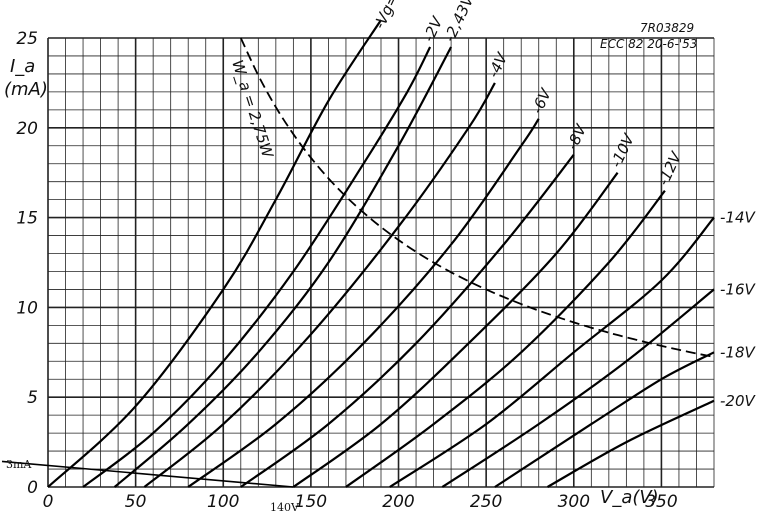 This screenshot has width=767, height=517. What do you see at coordinates (667, 28) in the screenshot?
I see `stamp-code: 7R03829` at bounding box center [667, 28].